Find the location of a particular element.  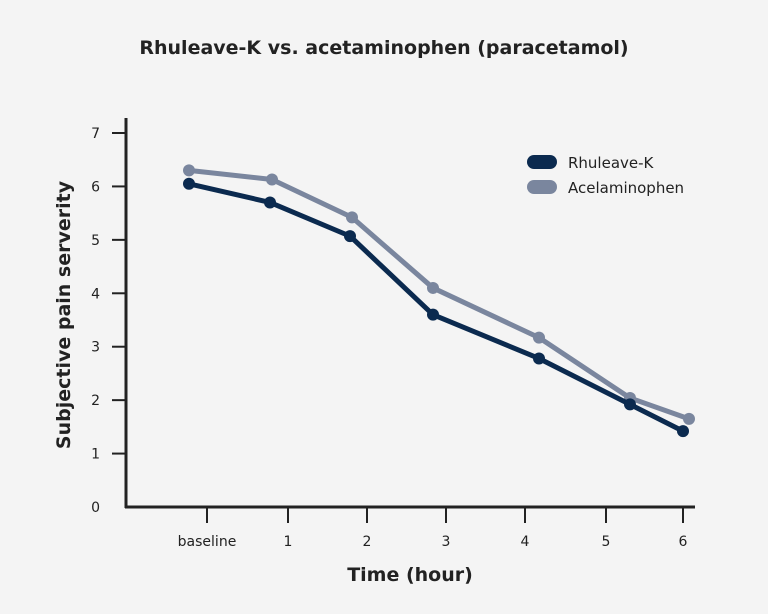

x-tick-label: 6 is located at coordinates (683, 542).